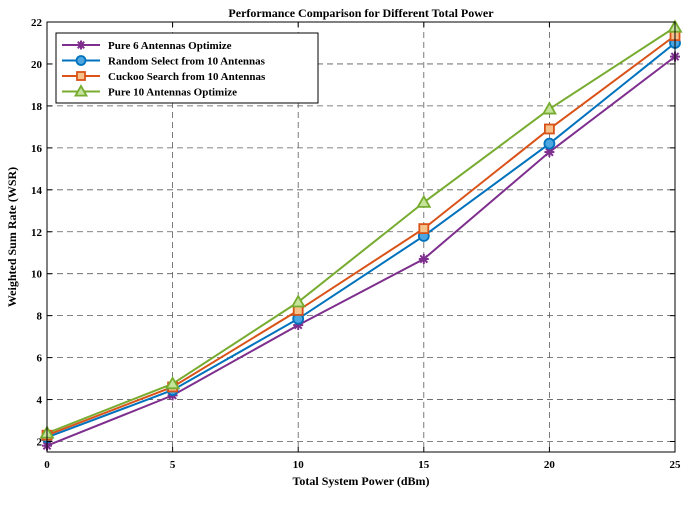  Describe the element at coordinates (187, 62) in the screenshot. I see `legend-label: Random Select from 10 Antennas` at that location.